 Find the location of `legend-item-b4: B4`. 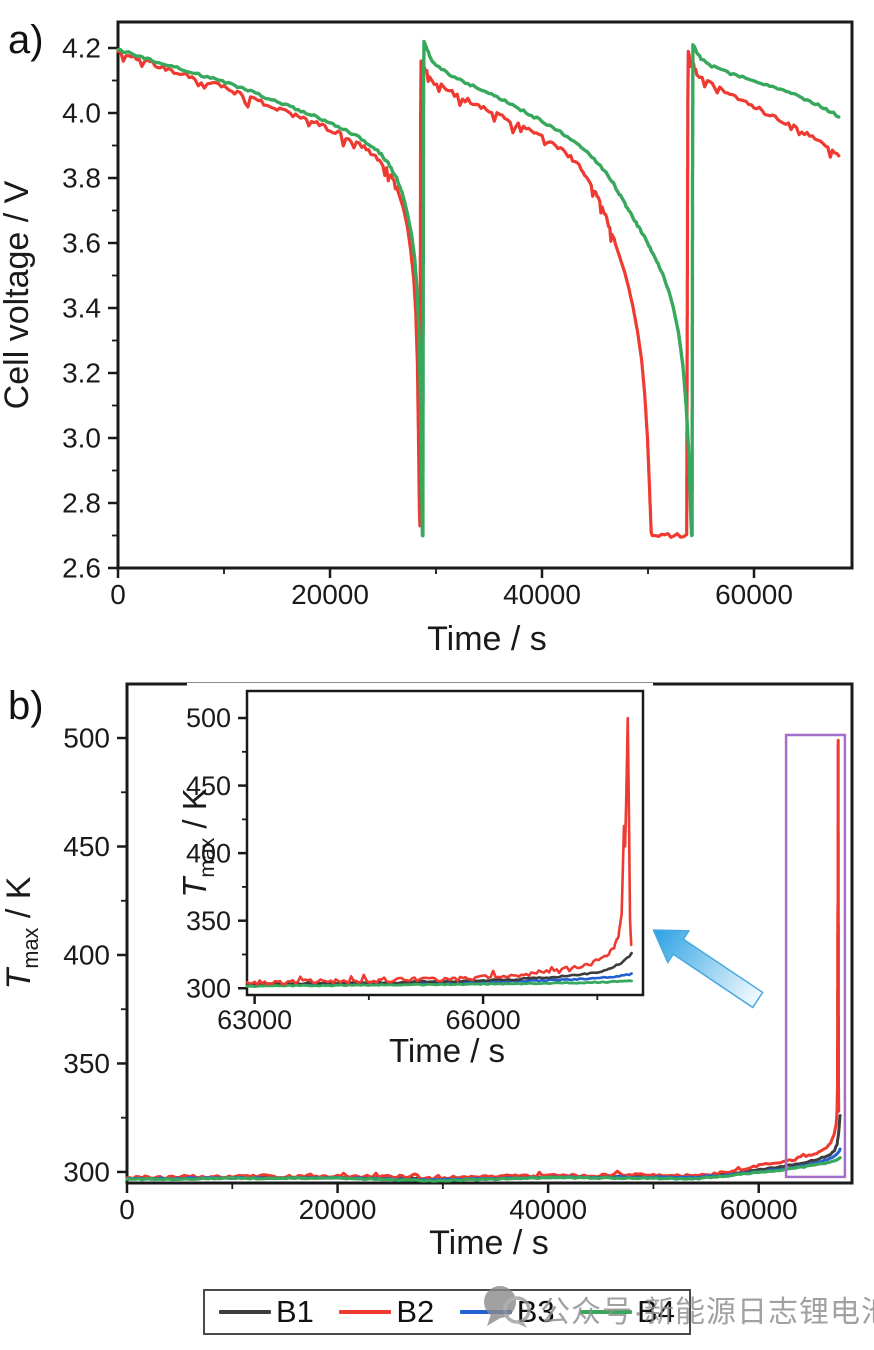

legend-item-b4: B4 is located at coordinates (627, 1312).